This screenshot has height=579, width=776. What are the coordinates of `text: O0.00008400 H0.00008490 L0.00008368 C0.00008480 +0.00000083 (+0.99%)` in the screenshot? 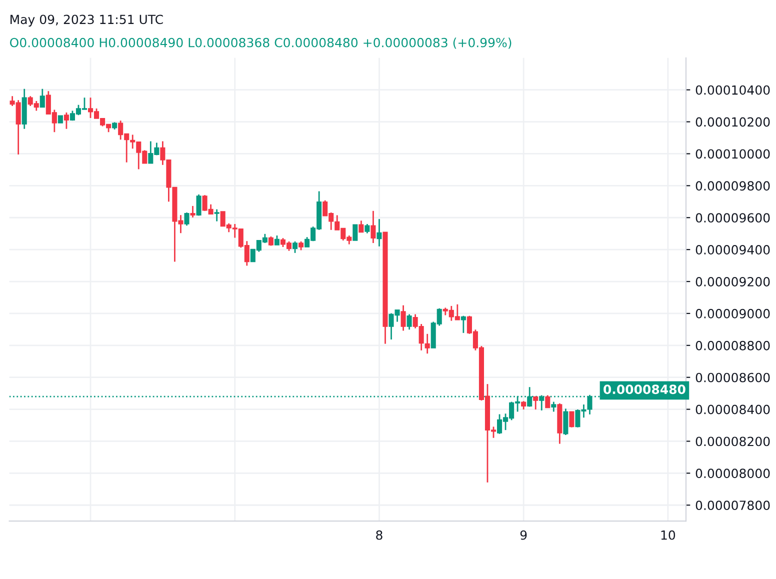 It's located at (261, 43).